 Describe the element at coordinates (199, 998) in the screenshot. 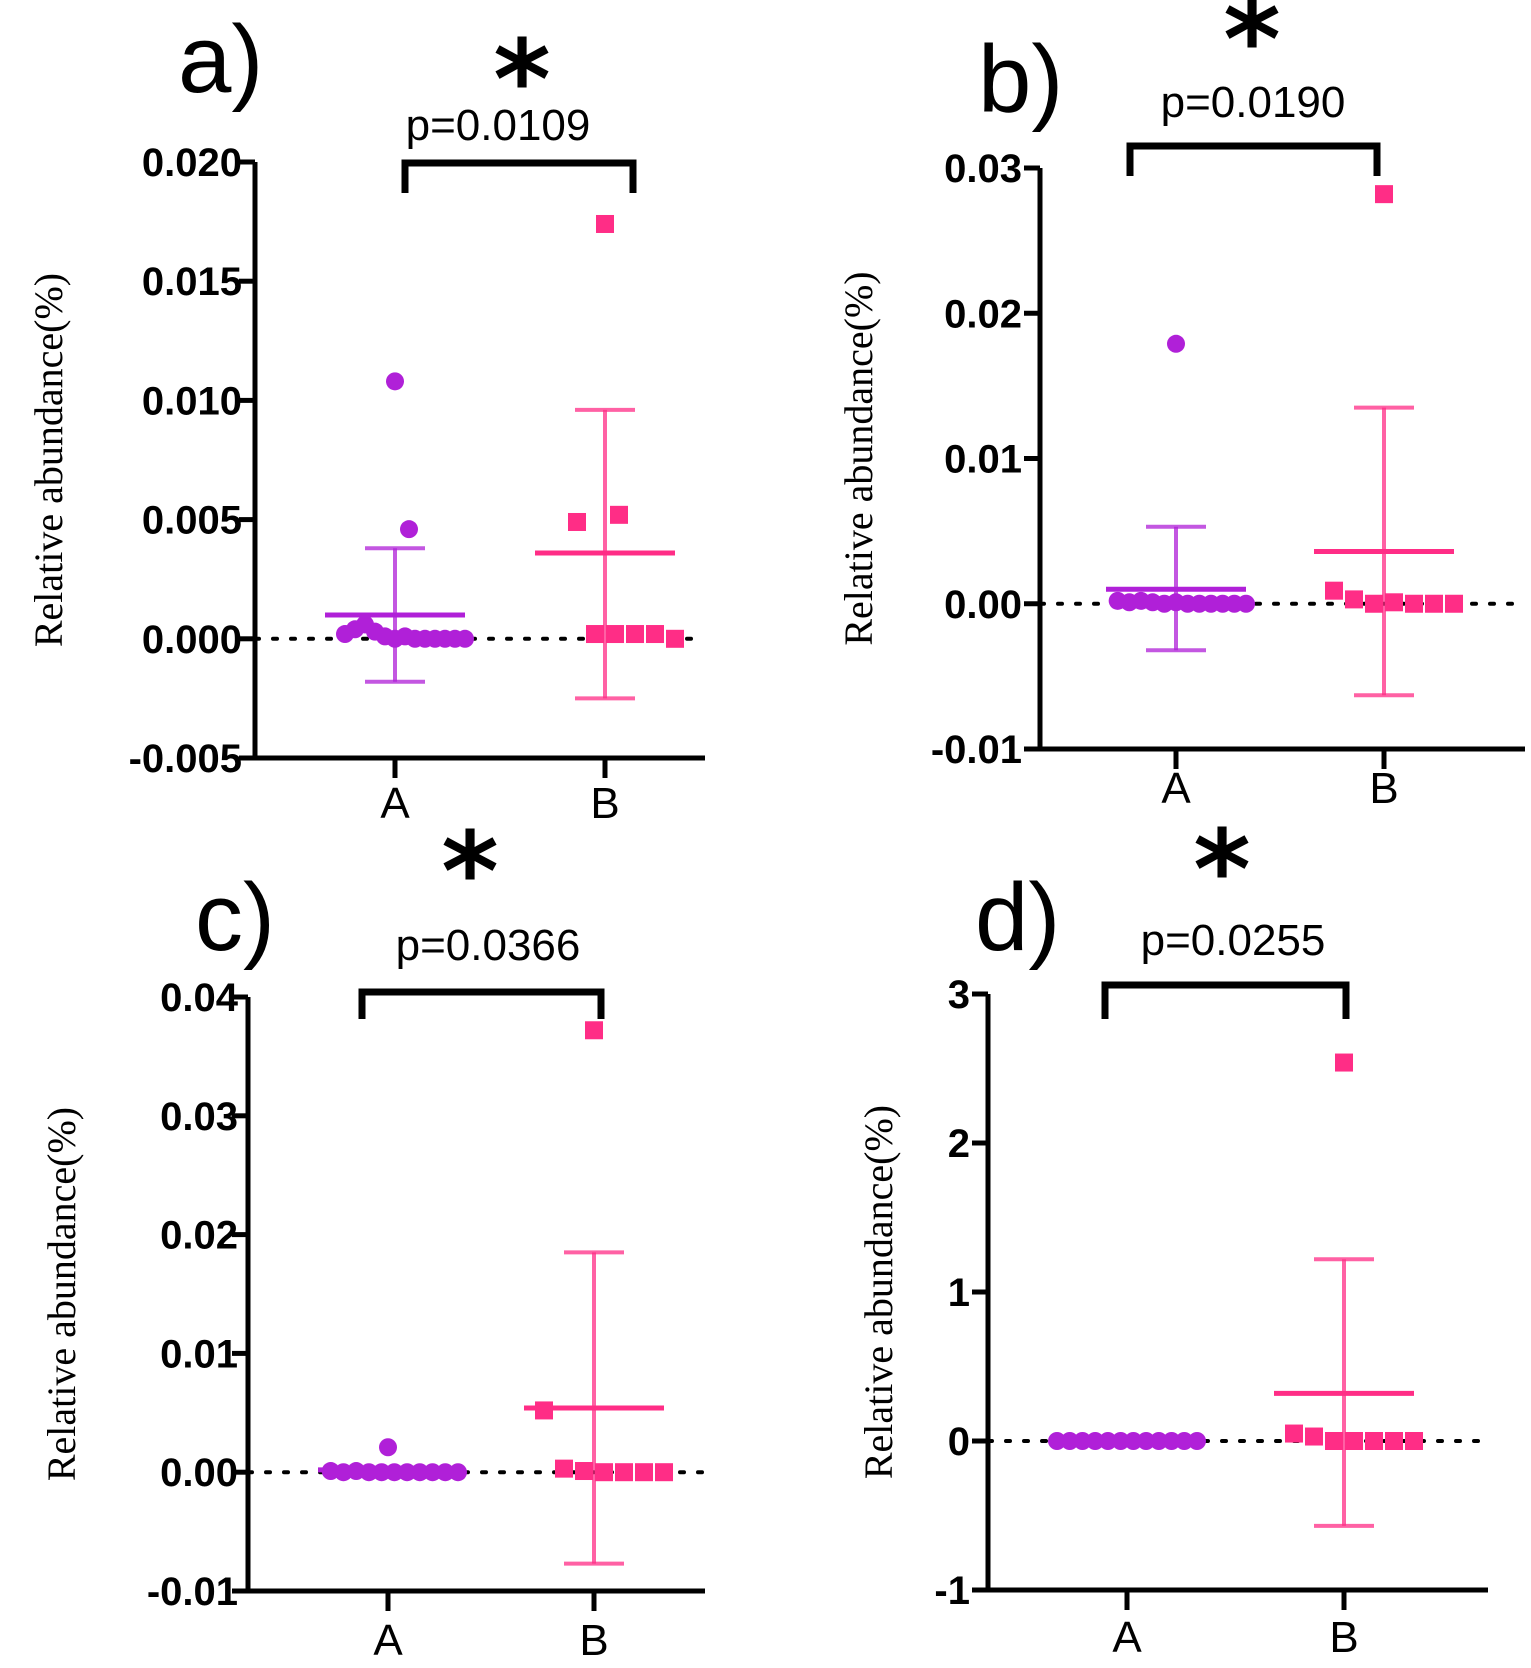

I see `y-tick-label: 0.04` at that location.